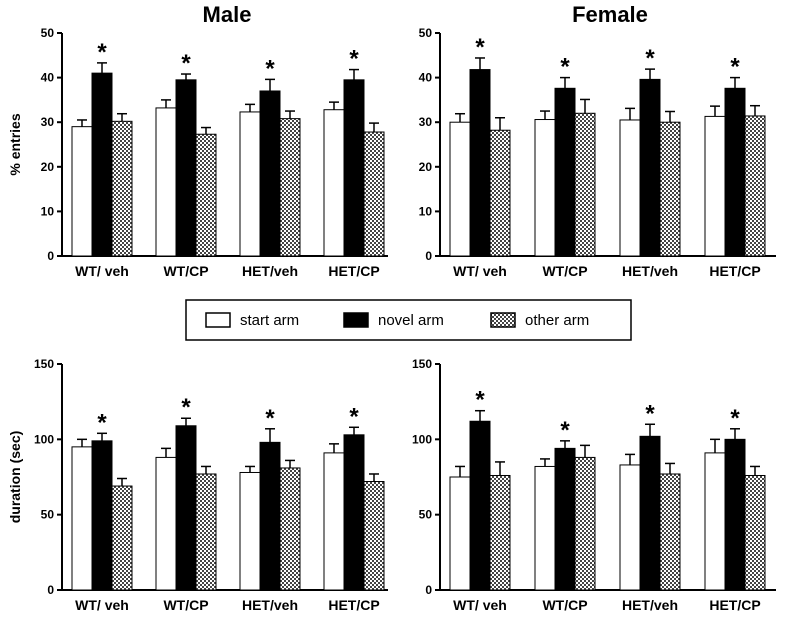 Image resolution: width=787 pixels, height=621 pixels. Describe the element at coordinates (503, 320) in the screenshot. I see `legend-swatch-other-arm` at that location.